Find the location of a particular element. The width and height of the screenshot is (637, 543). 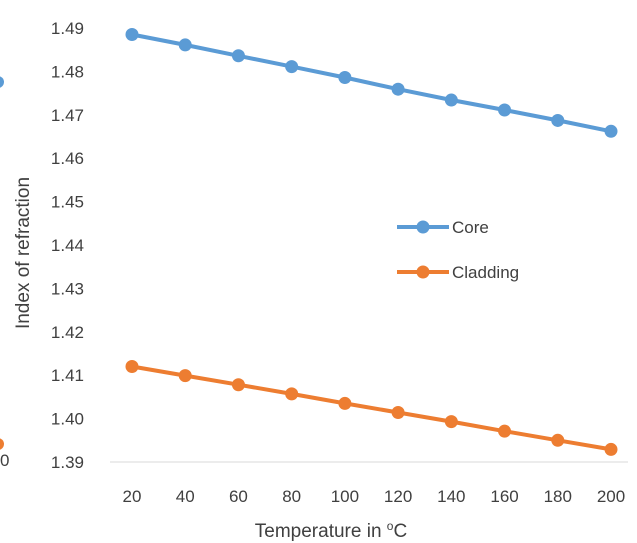

y-tick-label: 1.44 is located at coordinates (67, 245).